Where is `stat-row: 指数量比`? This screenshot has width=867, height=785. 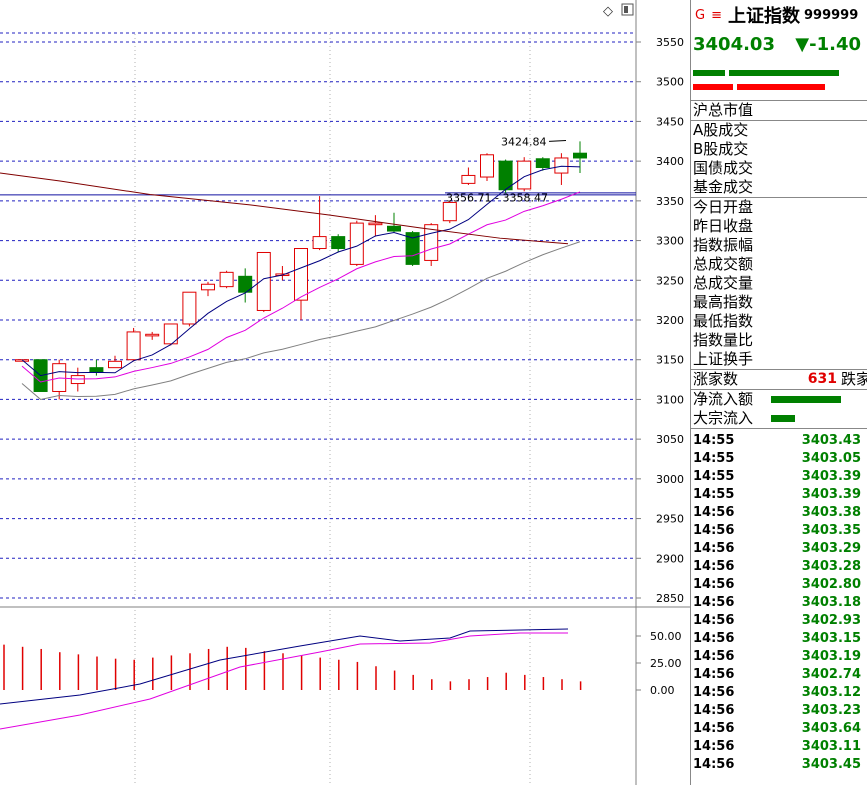 stat-row: 指数量比 is located at coordinates (779, 340).